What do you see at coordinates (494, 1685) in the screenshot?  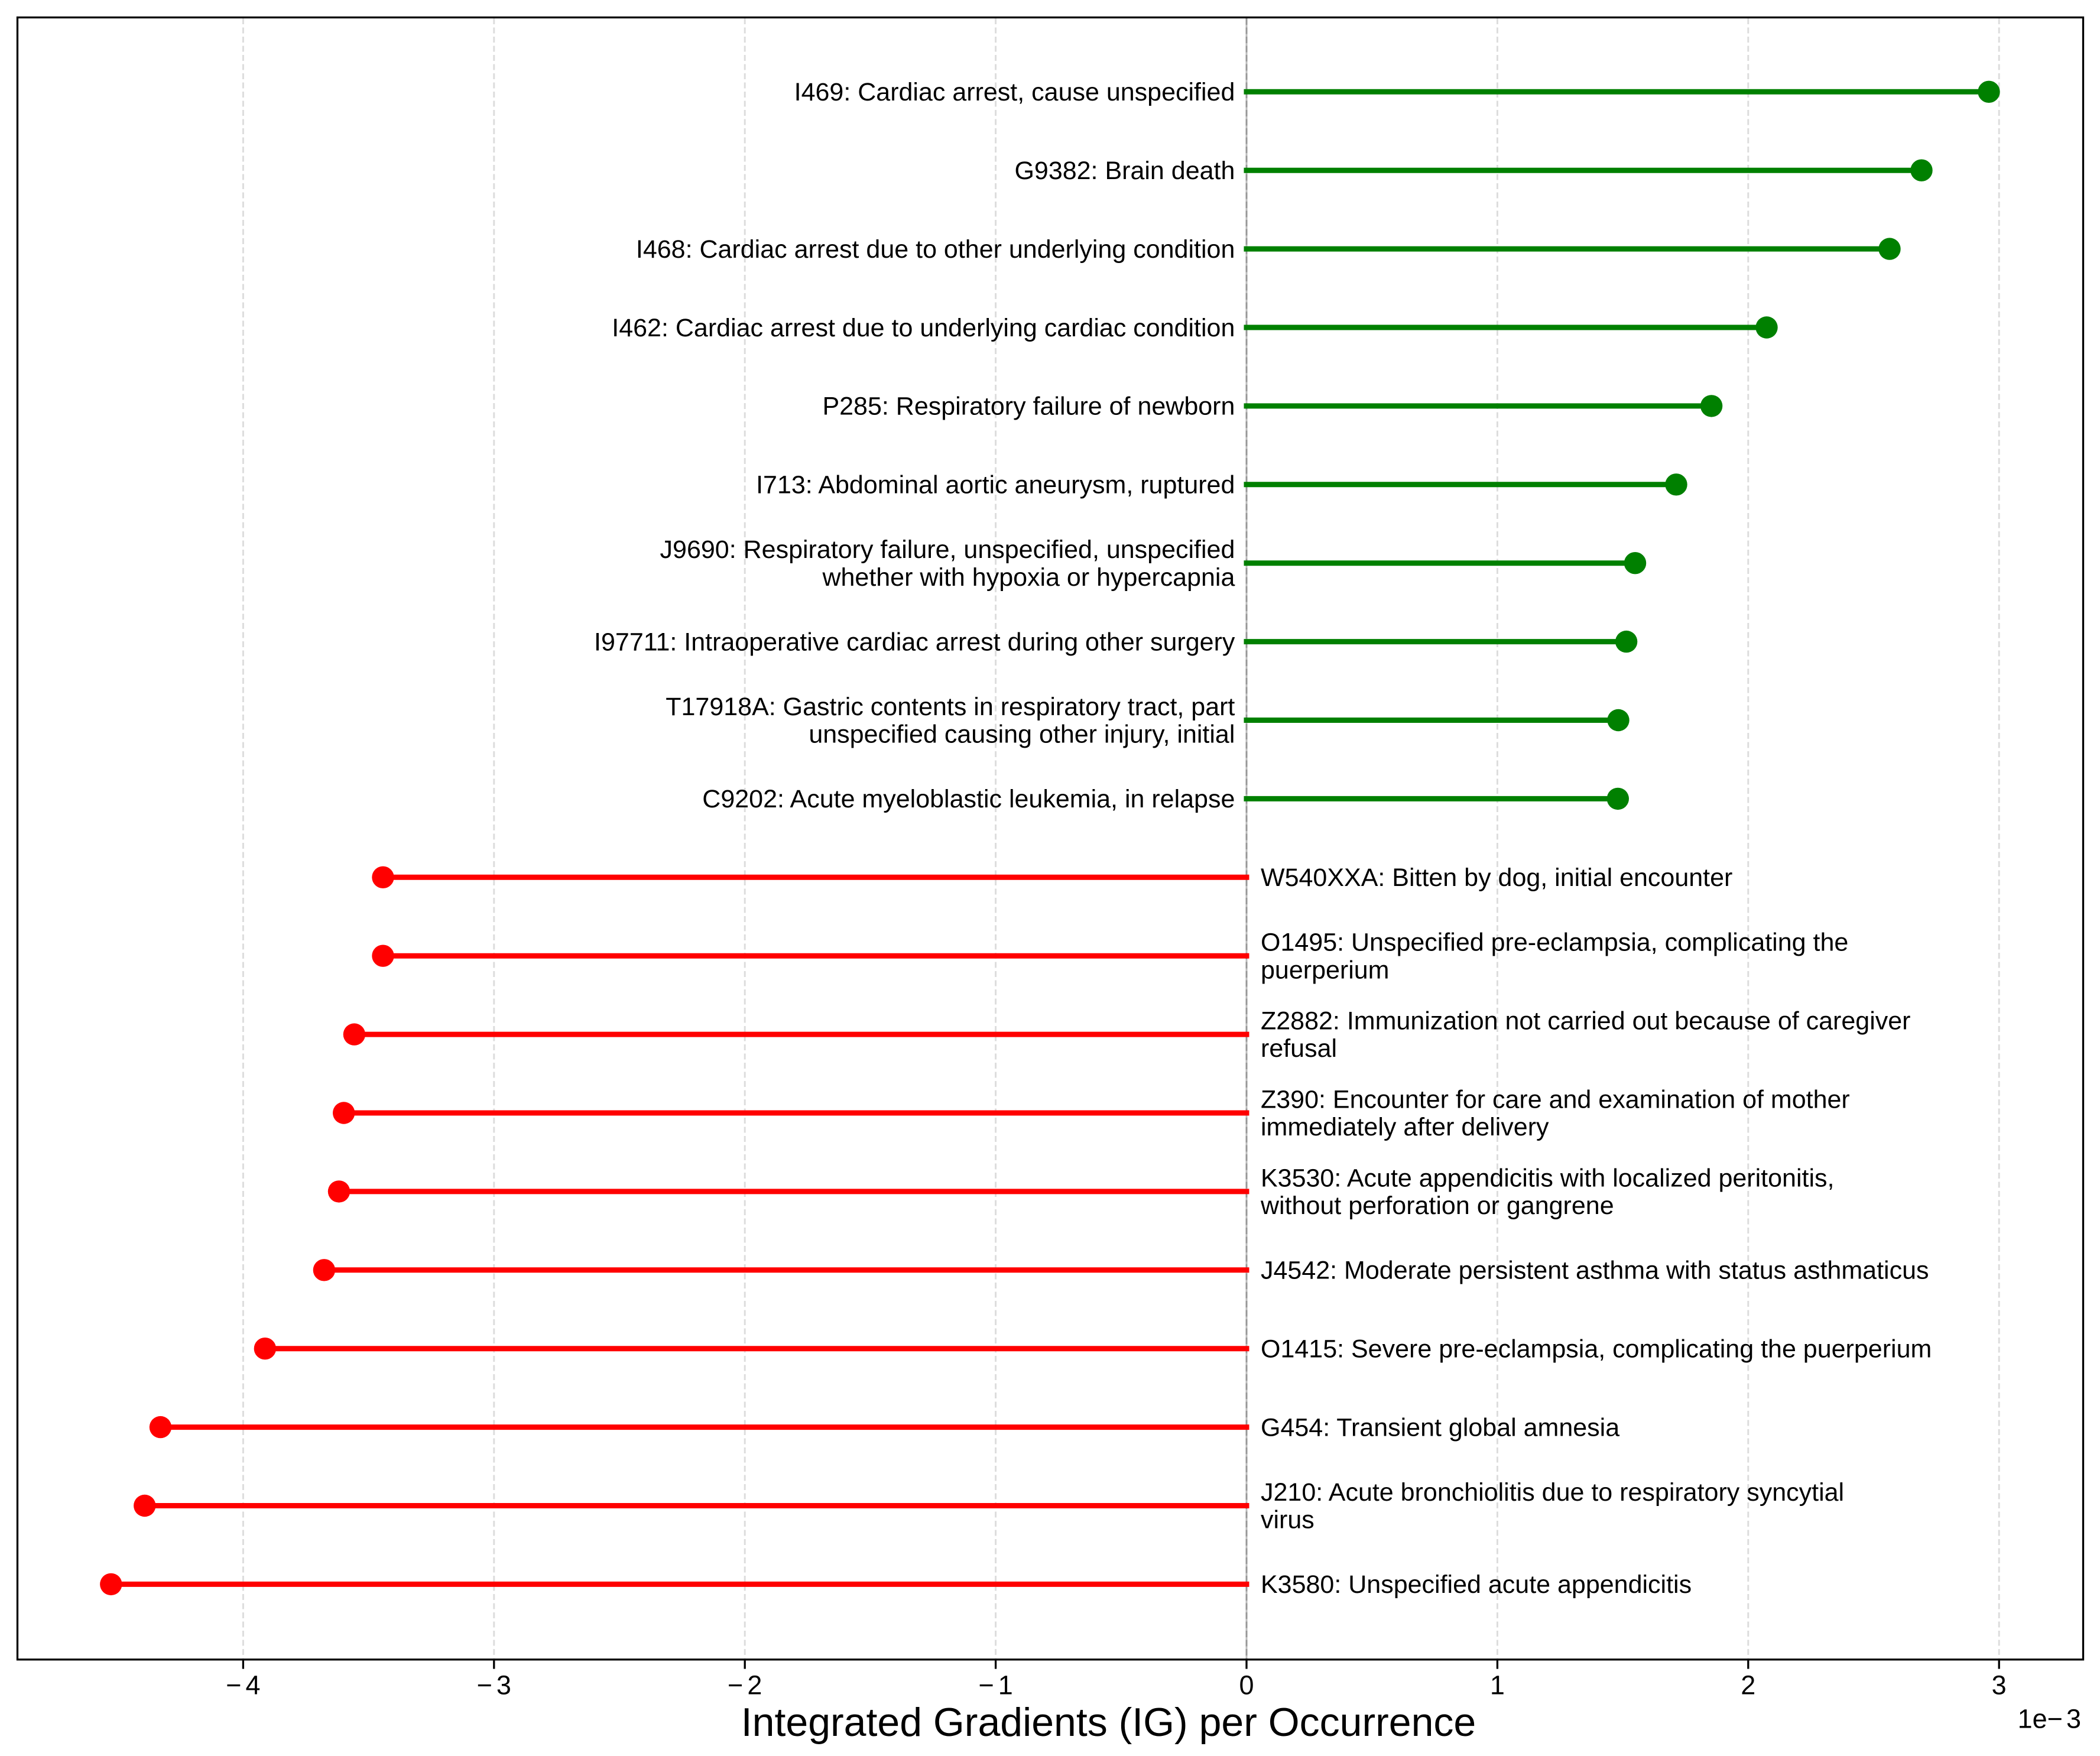 I see `svg-text: −3` at bounding box center [494, 1685].